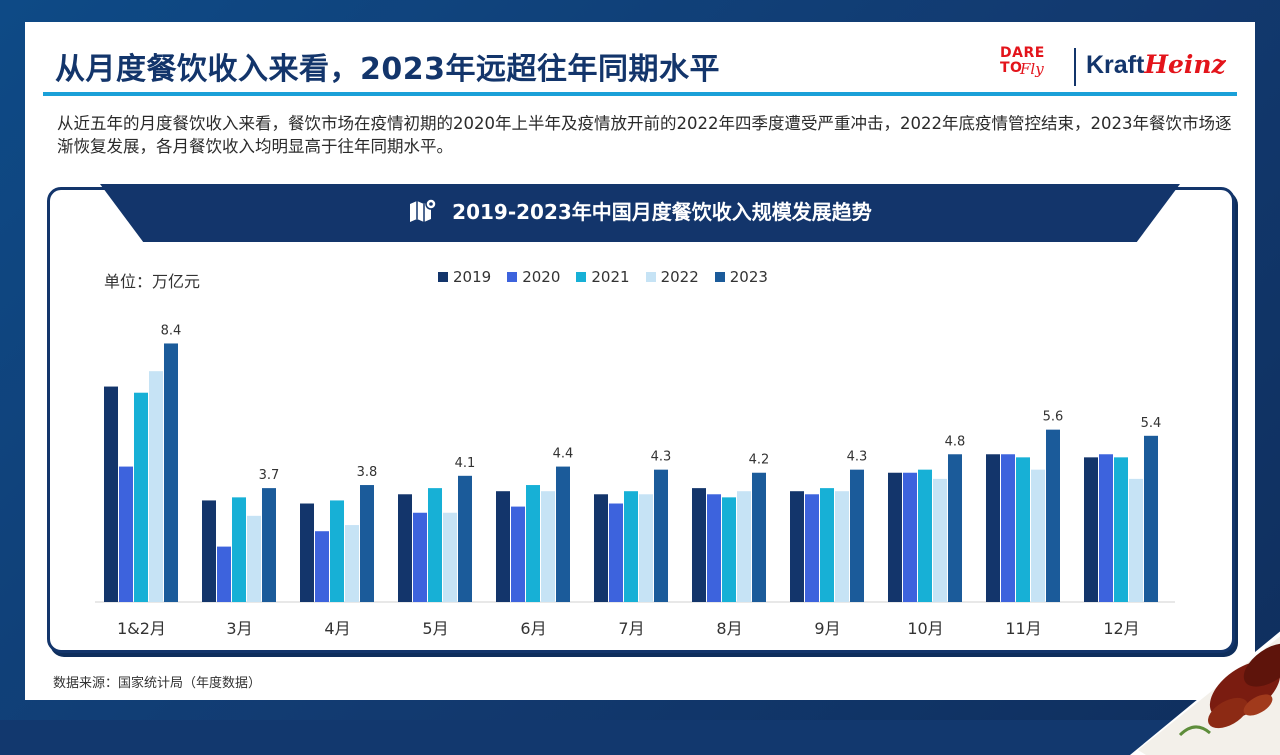  I want to click on chart-banner: 2019-2023年中国月度餐饮收入规模发展趋势, so click(640, 213).